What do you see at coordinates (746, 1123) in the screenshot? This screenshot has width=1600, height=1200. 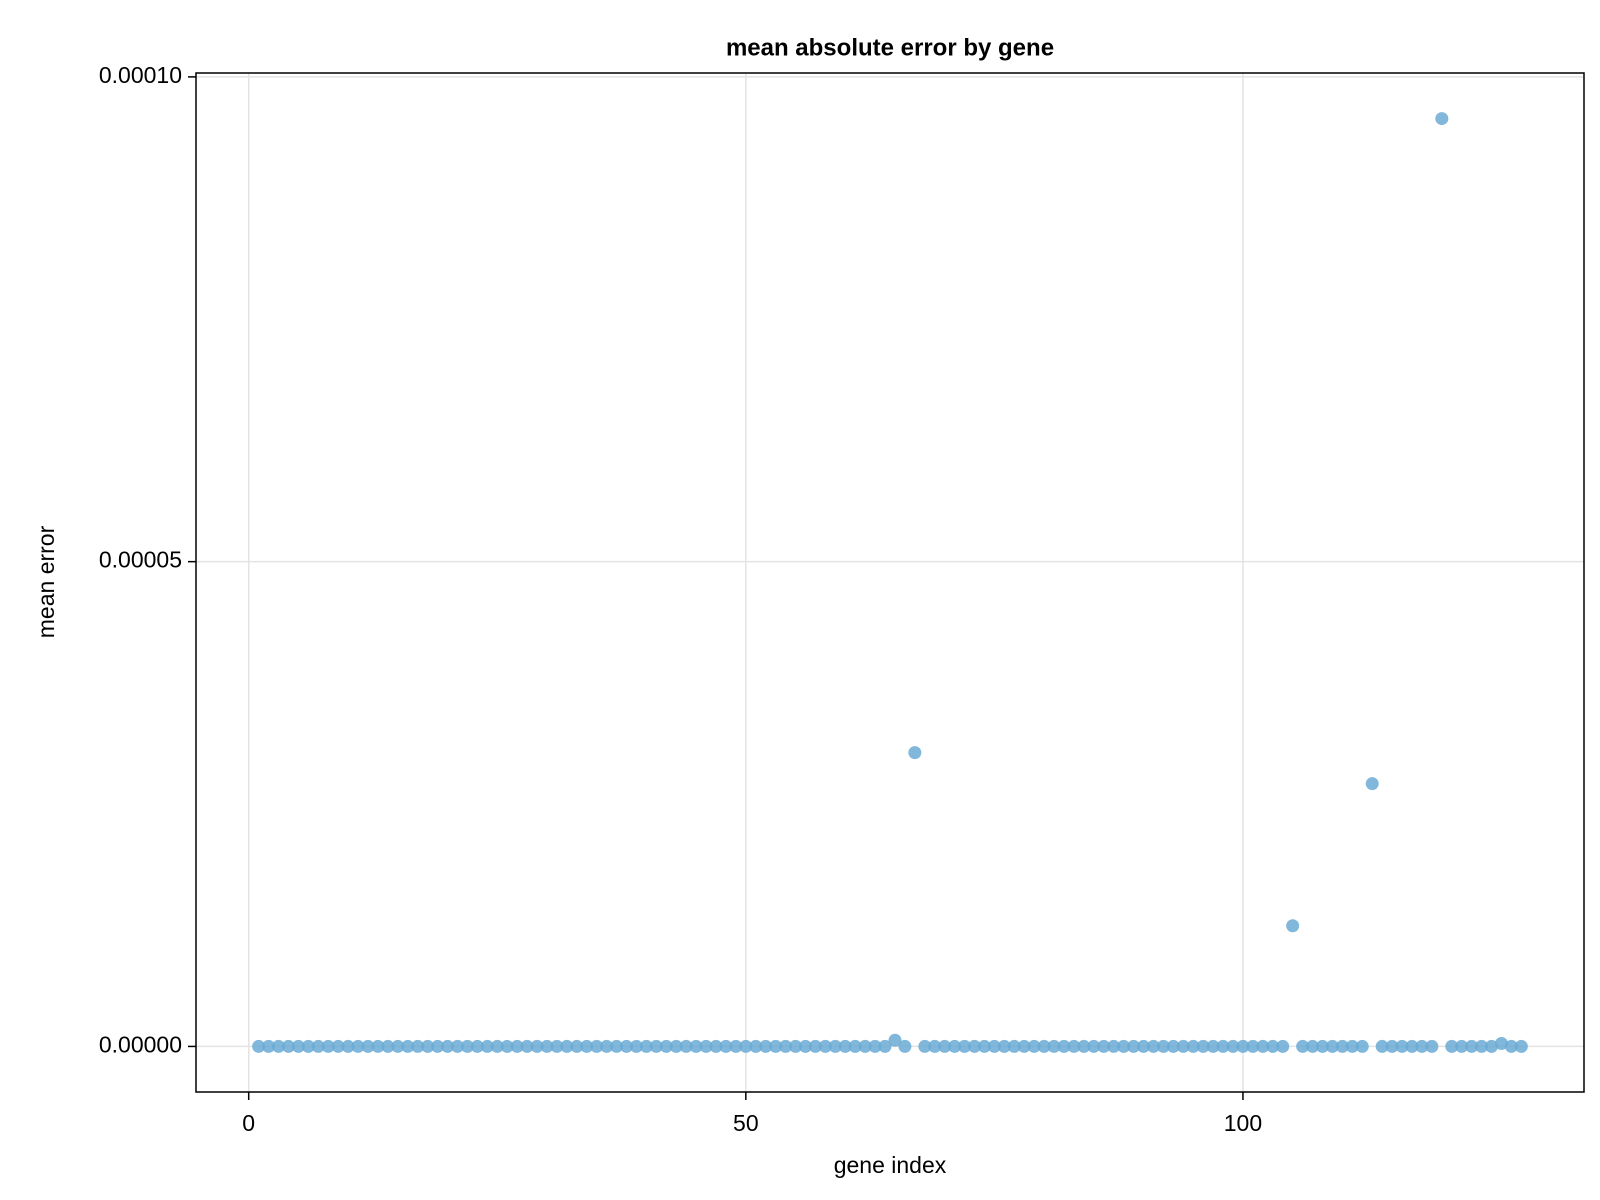 I see `x-tick-label: 50` at bounding box center [746, 1123].